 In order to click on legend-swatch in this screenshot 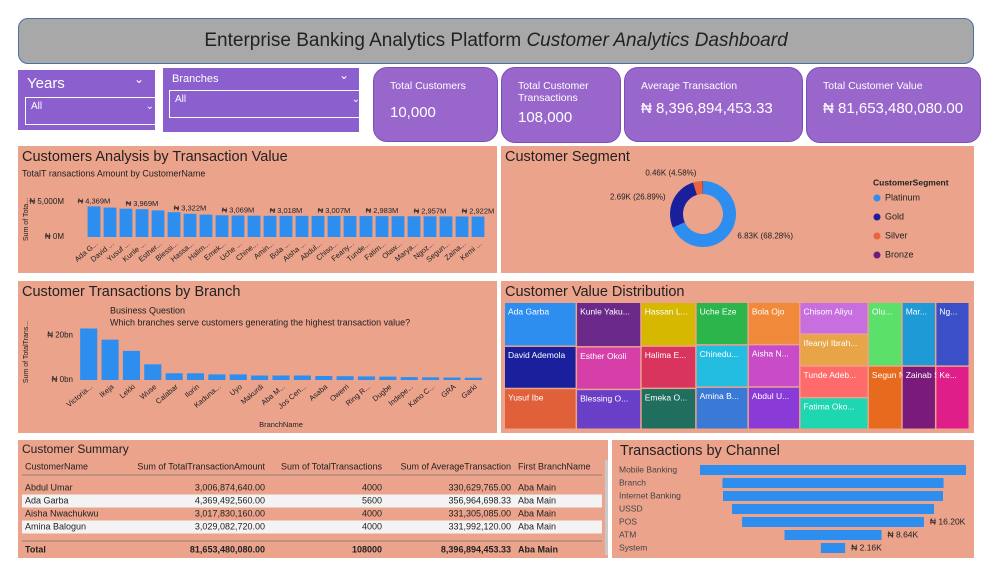, I will do `click(877, 255)`.